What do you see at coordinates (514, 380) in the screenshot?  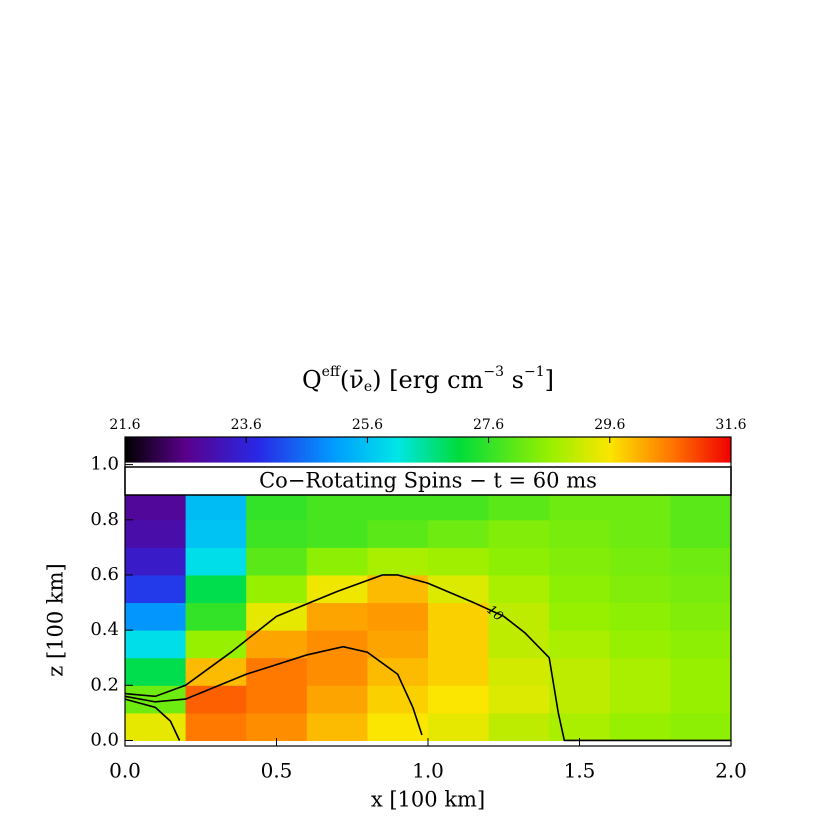 I see `title-part: s` at bounding box center [514, 380].